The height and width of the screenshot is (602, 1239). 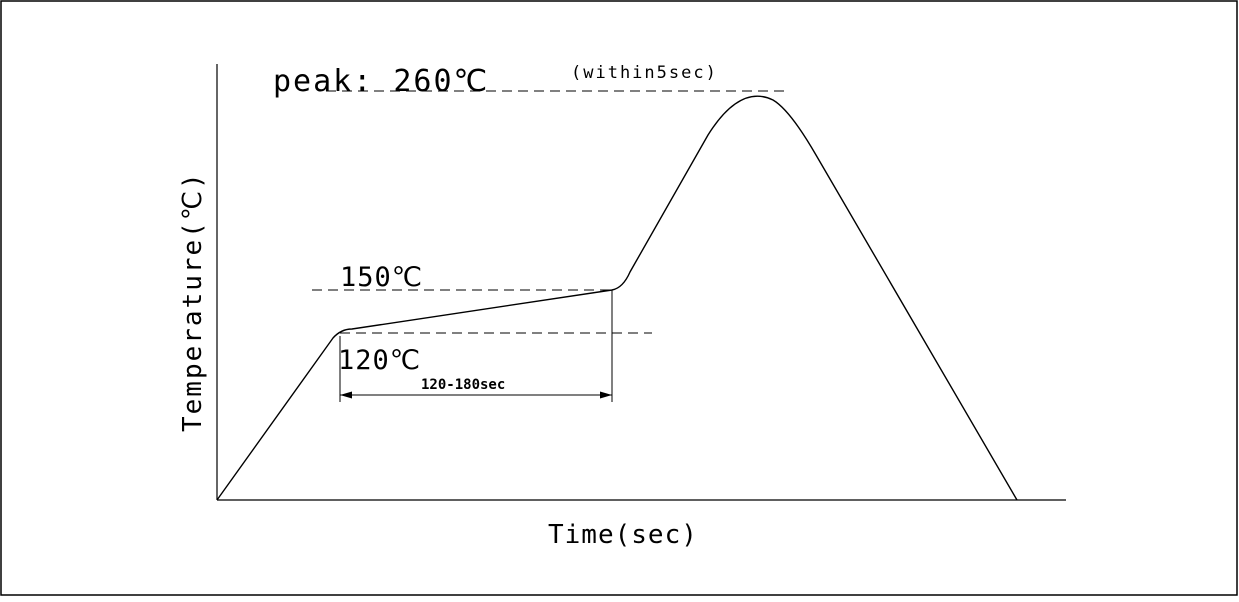 What do you see at coordinates (381, 81) in the screenshot?
I see `peak-label: peak: 260℃` at bounding box center [381, 81].